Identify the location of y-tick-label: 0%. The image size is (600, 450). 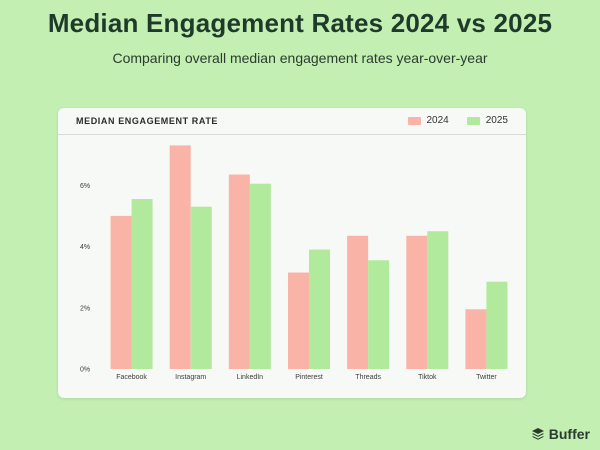
(85, 370).